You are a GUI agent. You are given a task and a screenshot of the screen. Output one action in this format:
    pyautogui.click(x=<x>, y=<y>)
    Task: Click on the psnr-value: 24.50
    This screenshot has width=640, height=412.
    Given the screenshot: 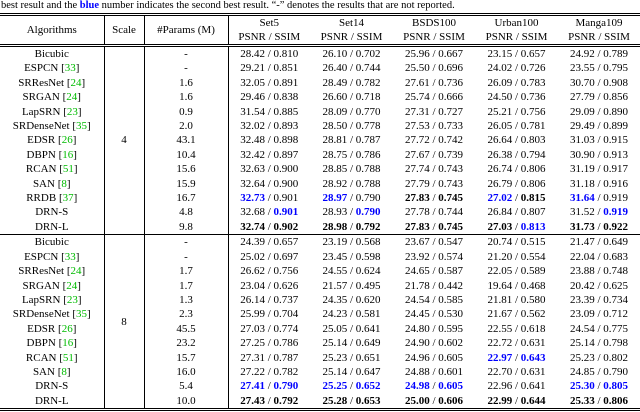 What is the action you would take?
    pyautogui.click(x=500, y=97)
    